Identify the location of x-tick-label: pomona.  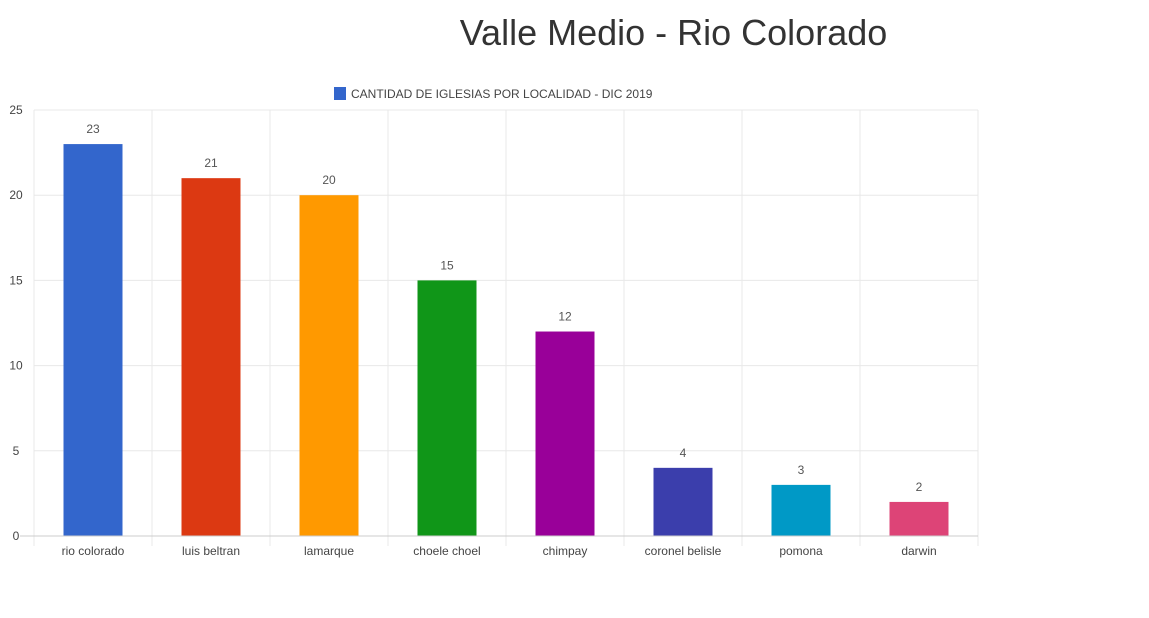
(801, 551).